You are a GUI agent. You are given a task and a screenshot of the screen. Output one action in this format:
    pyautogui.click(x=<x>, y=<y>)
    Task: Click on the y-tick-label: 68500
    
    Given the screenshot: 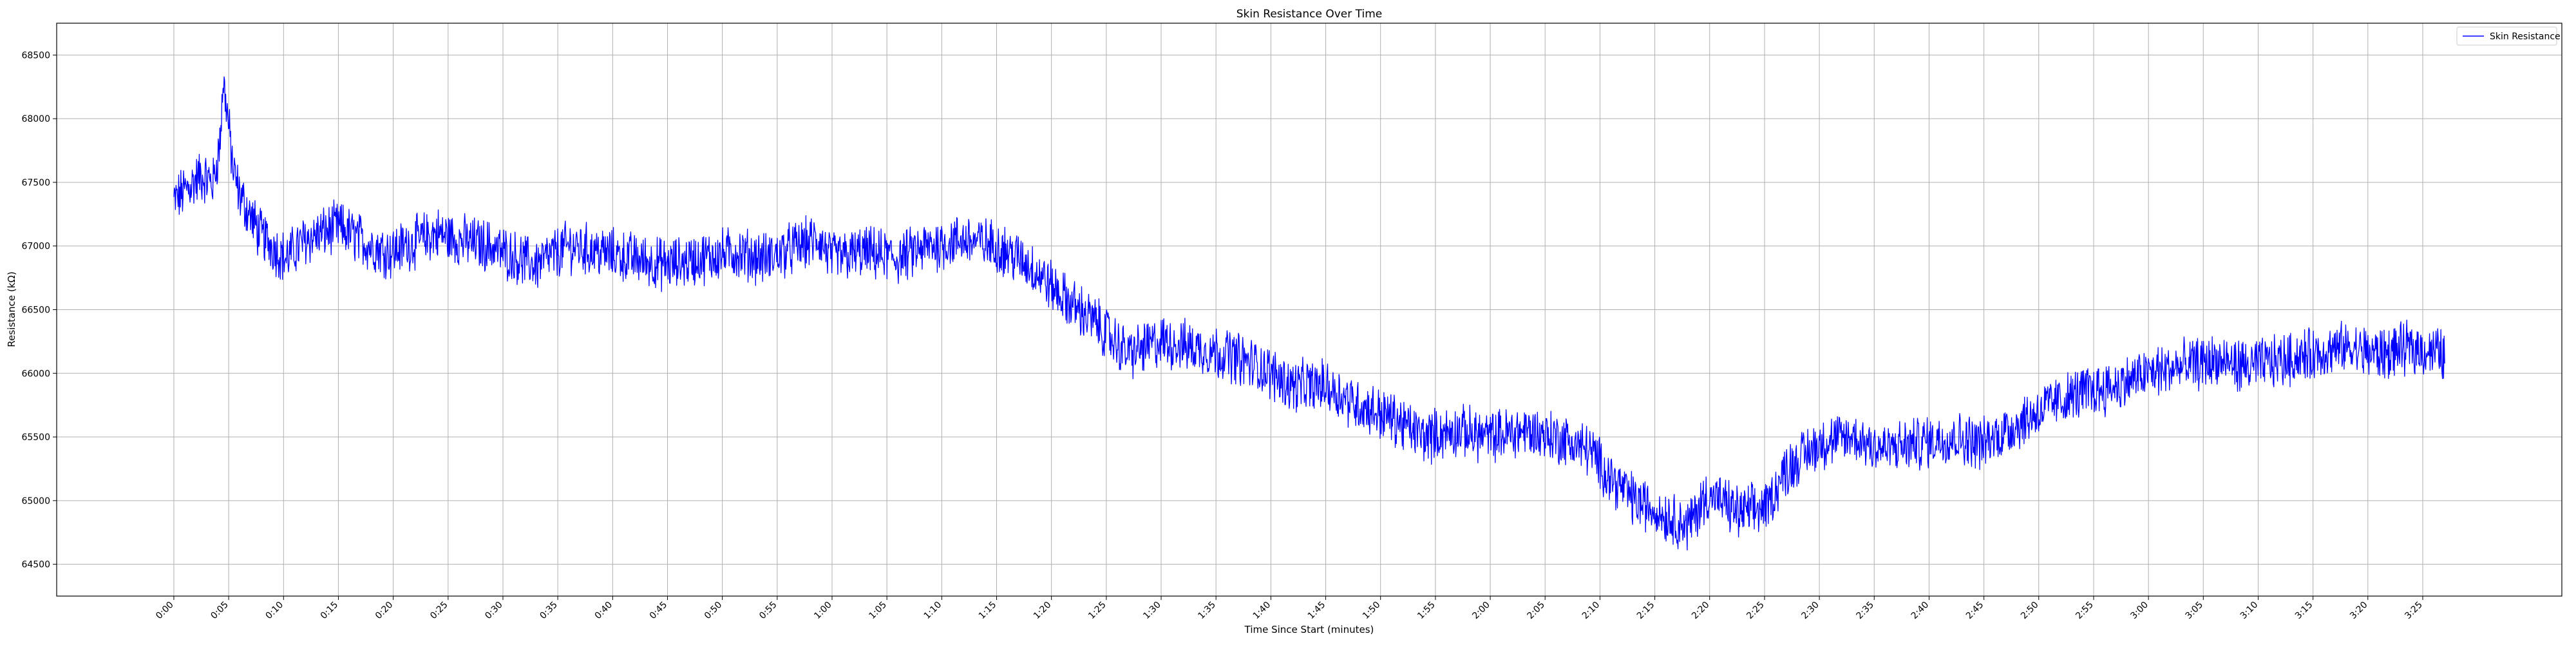 What is the action you would take?
    pyautogui.click(x=36, y=55)
    